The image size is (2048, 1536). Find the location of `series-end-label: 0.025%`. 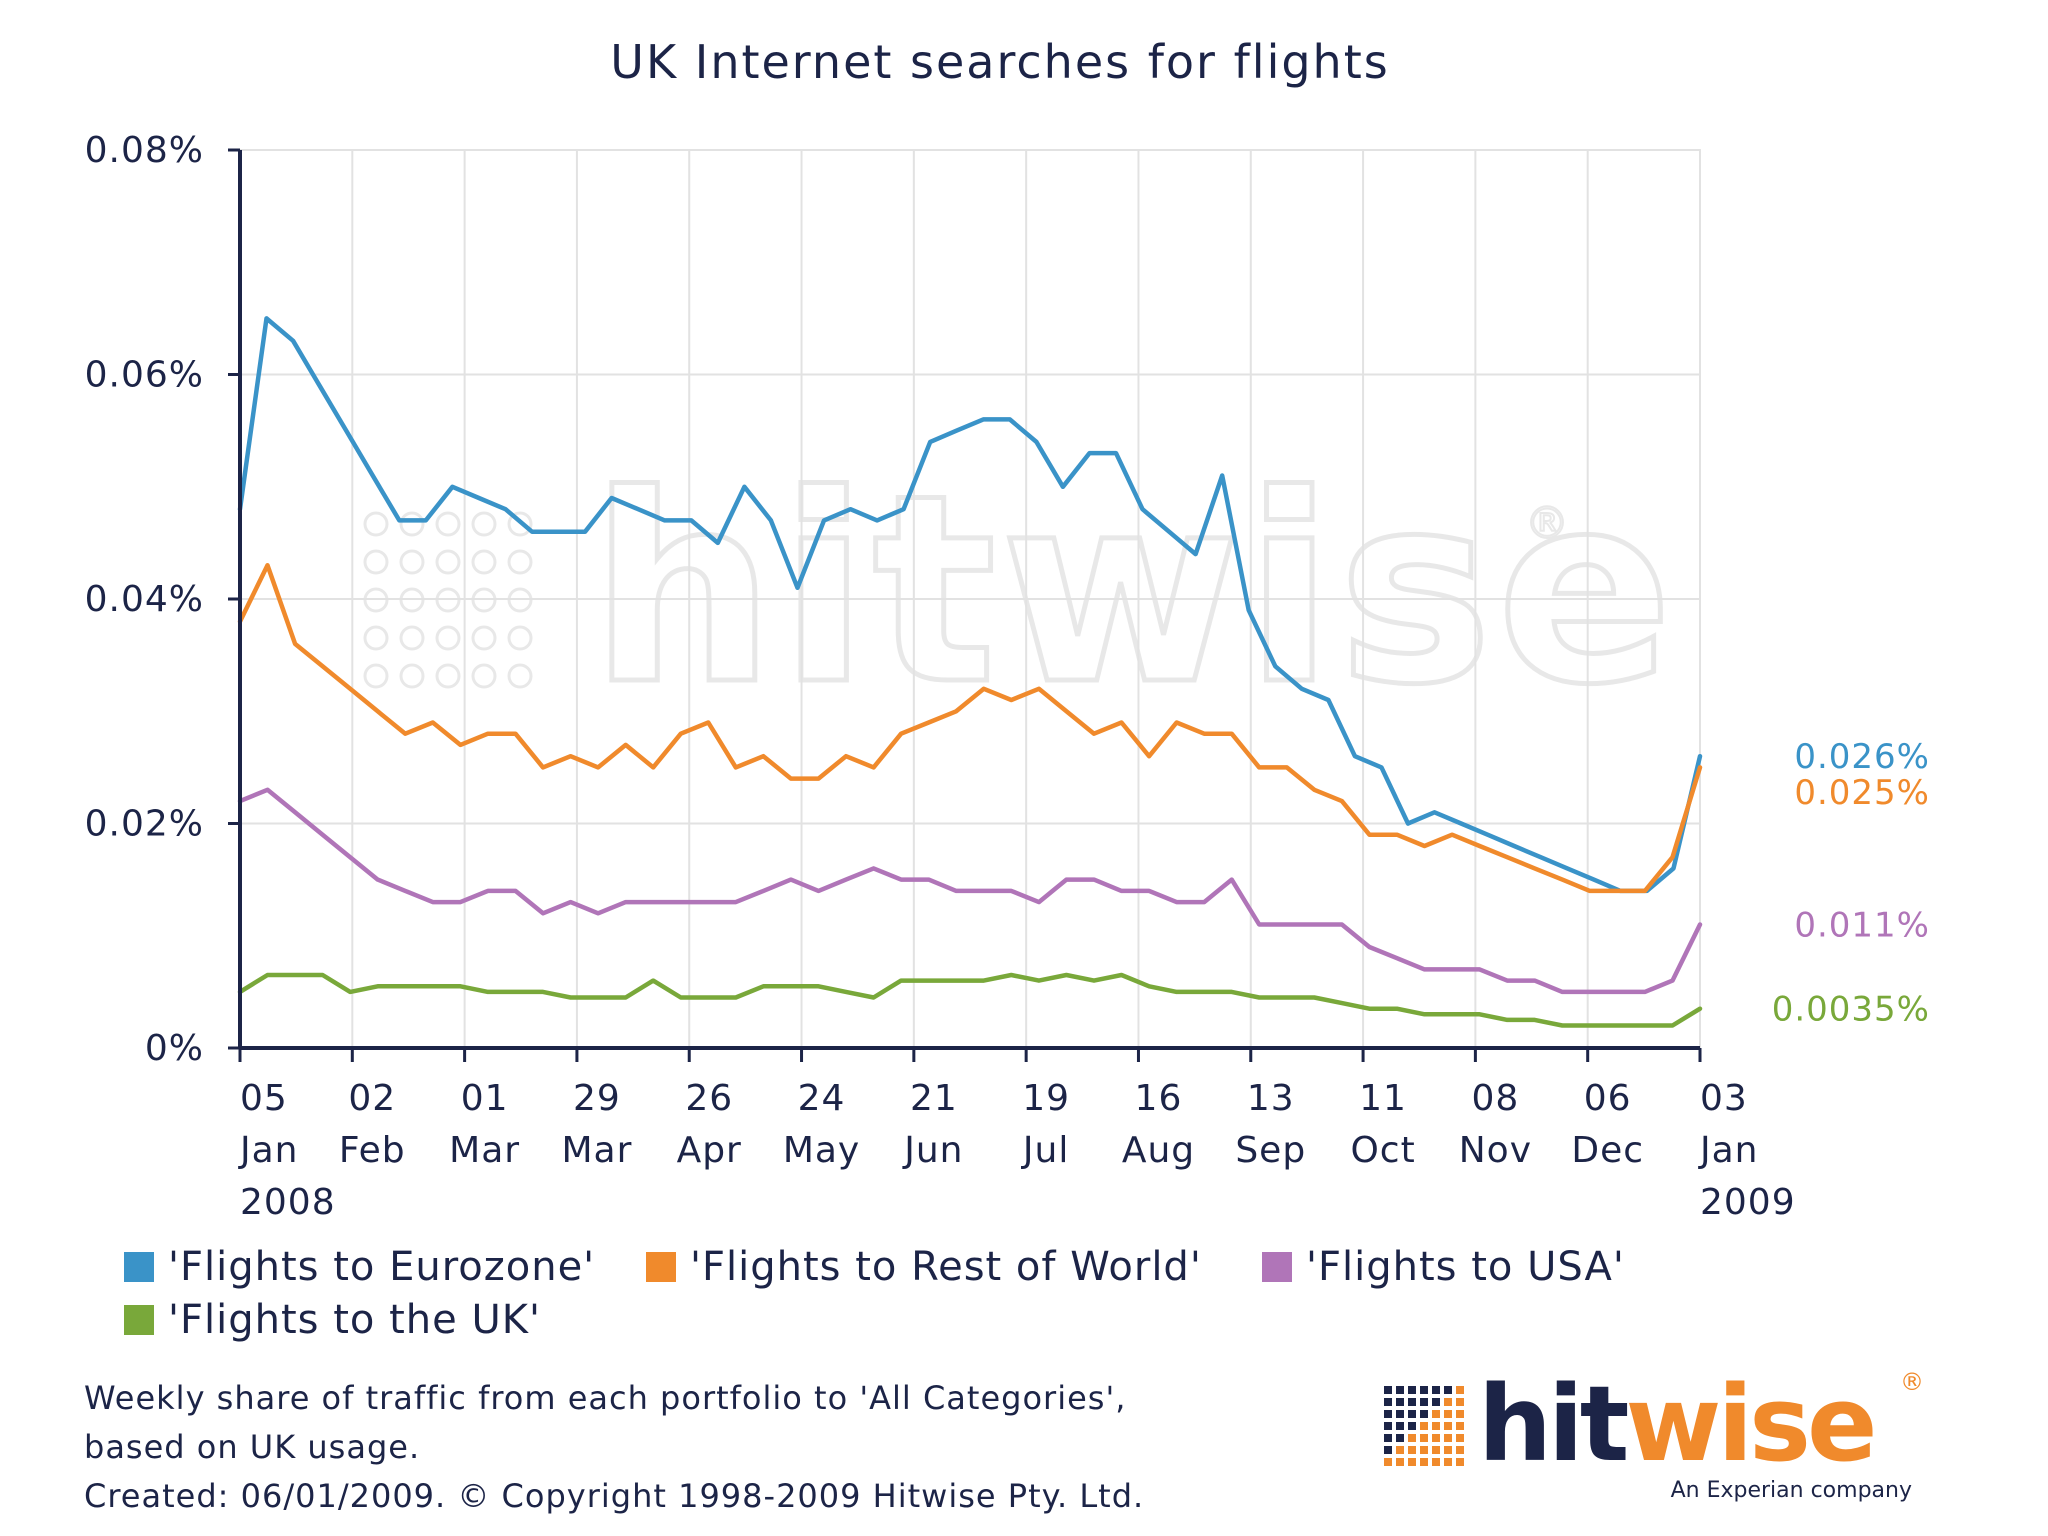

series-end-label: 0.025% is located at coordinates (1862, 793).